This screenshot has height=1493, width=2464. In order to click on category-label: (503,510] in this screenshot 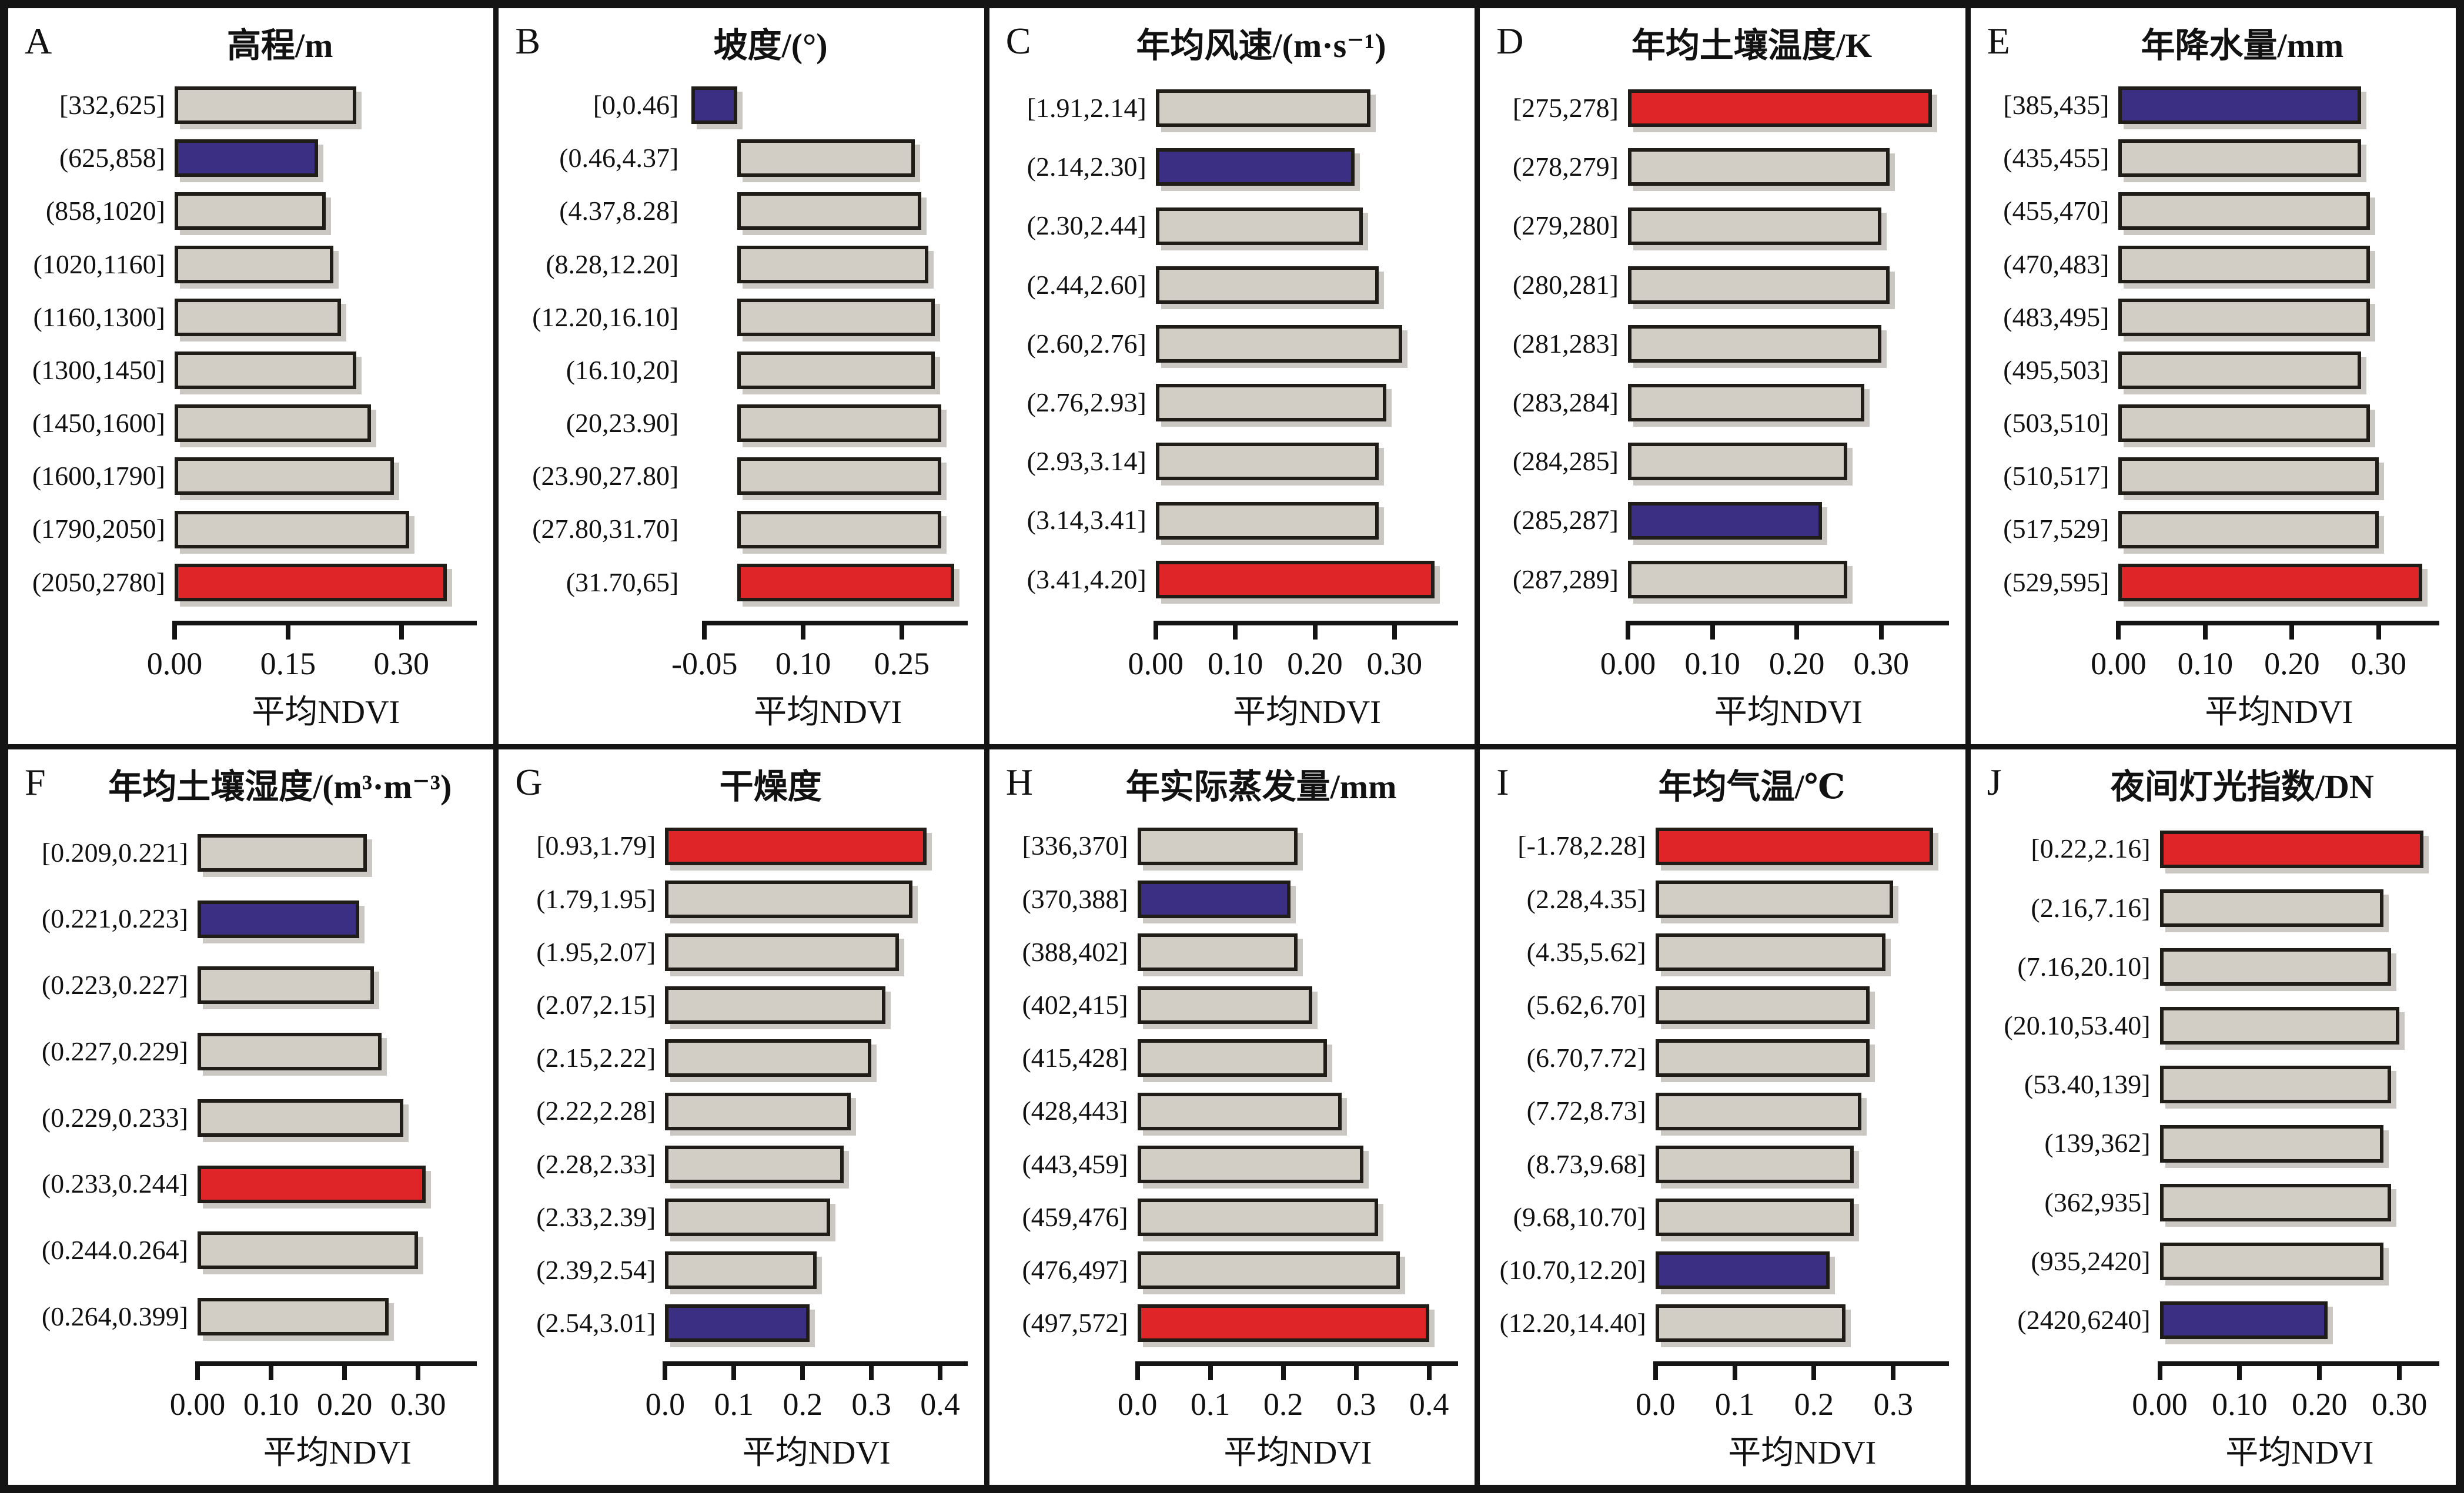, I will do `click(2056, 423)`.